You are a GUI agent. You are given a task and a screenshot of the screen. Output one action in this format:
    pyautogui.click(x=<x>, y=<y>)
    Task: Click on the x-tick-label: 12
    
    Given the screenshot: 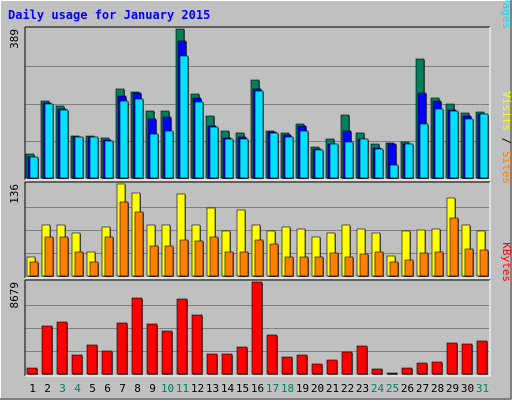 What is the action you would take?
    pyautogui.click(x=197, y=388)
    